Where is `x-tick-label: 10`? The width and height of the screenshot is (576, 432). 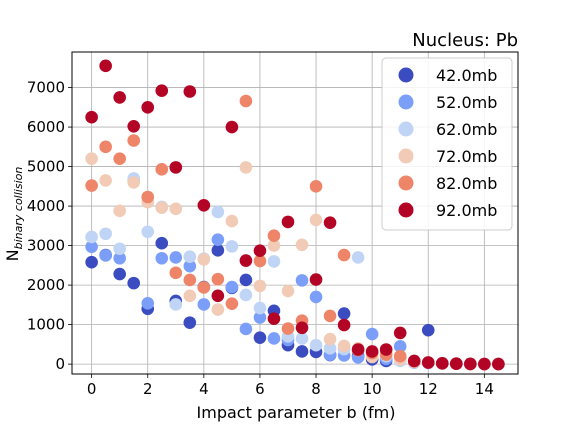 x-tick-label: 10 is located at coordinates (372, 389).